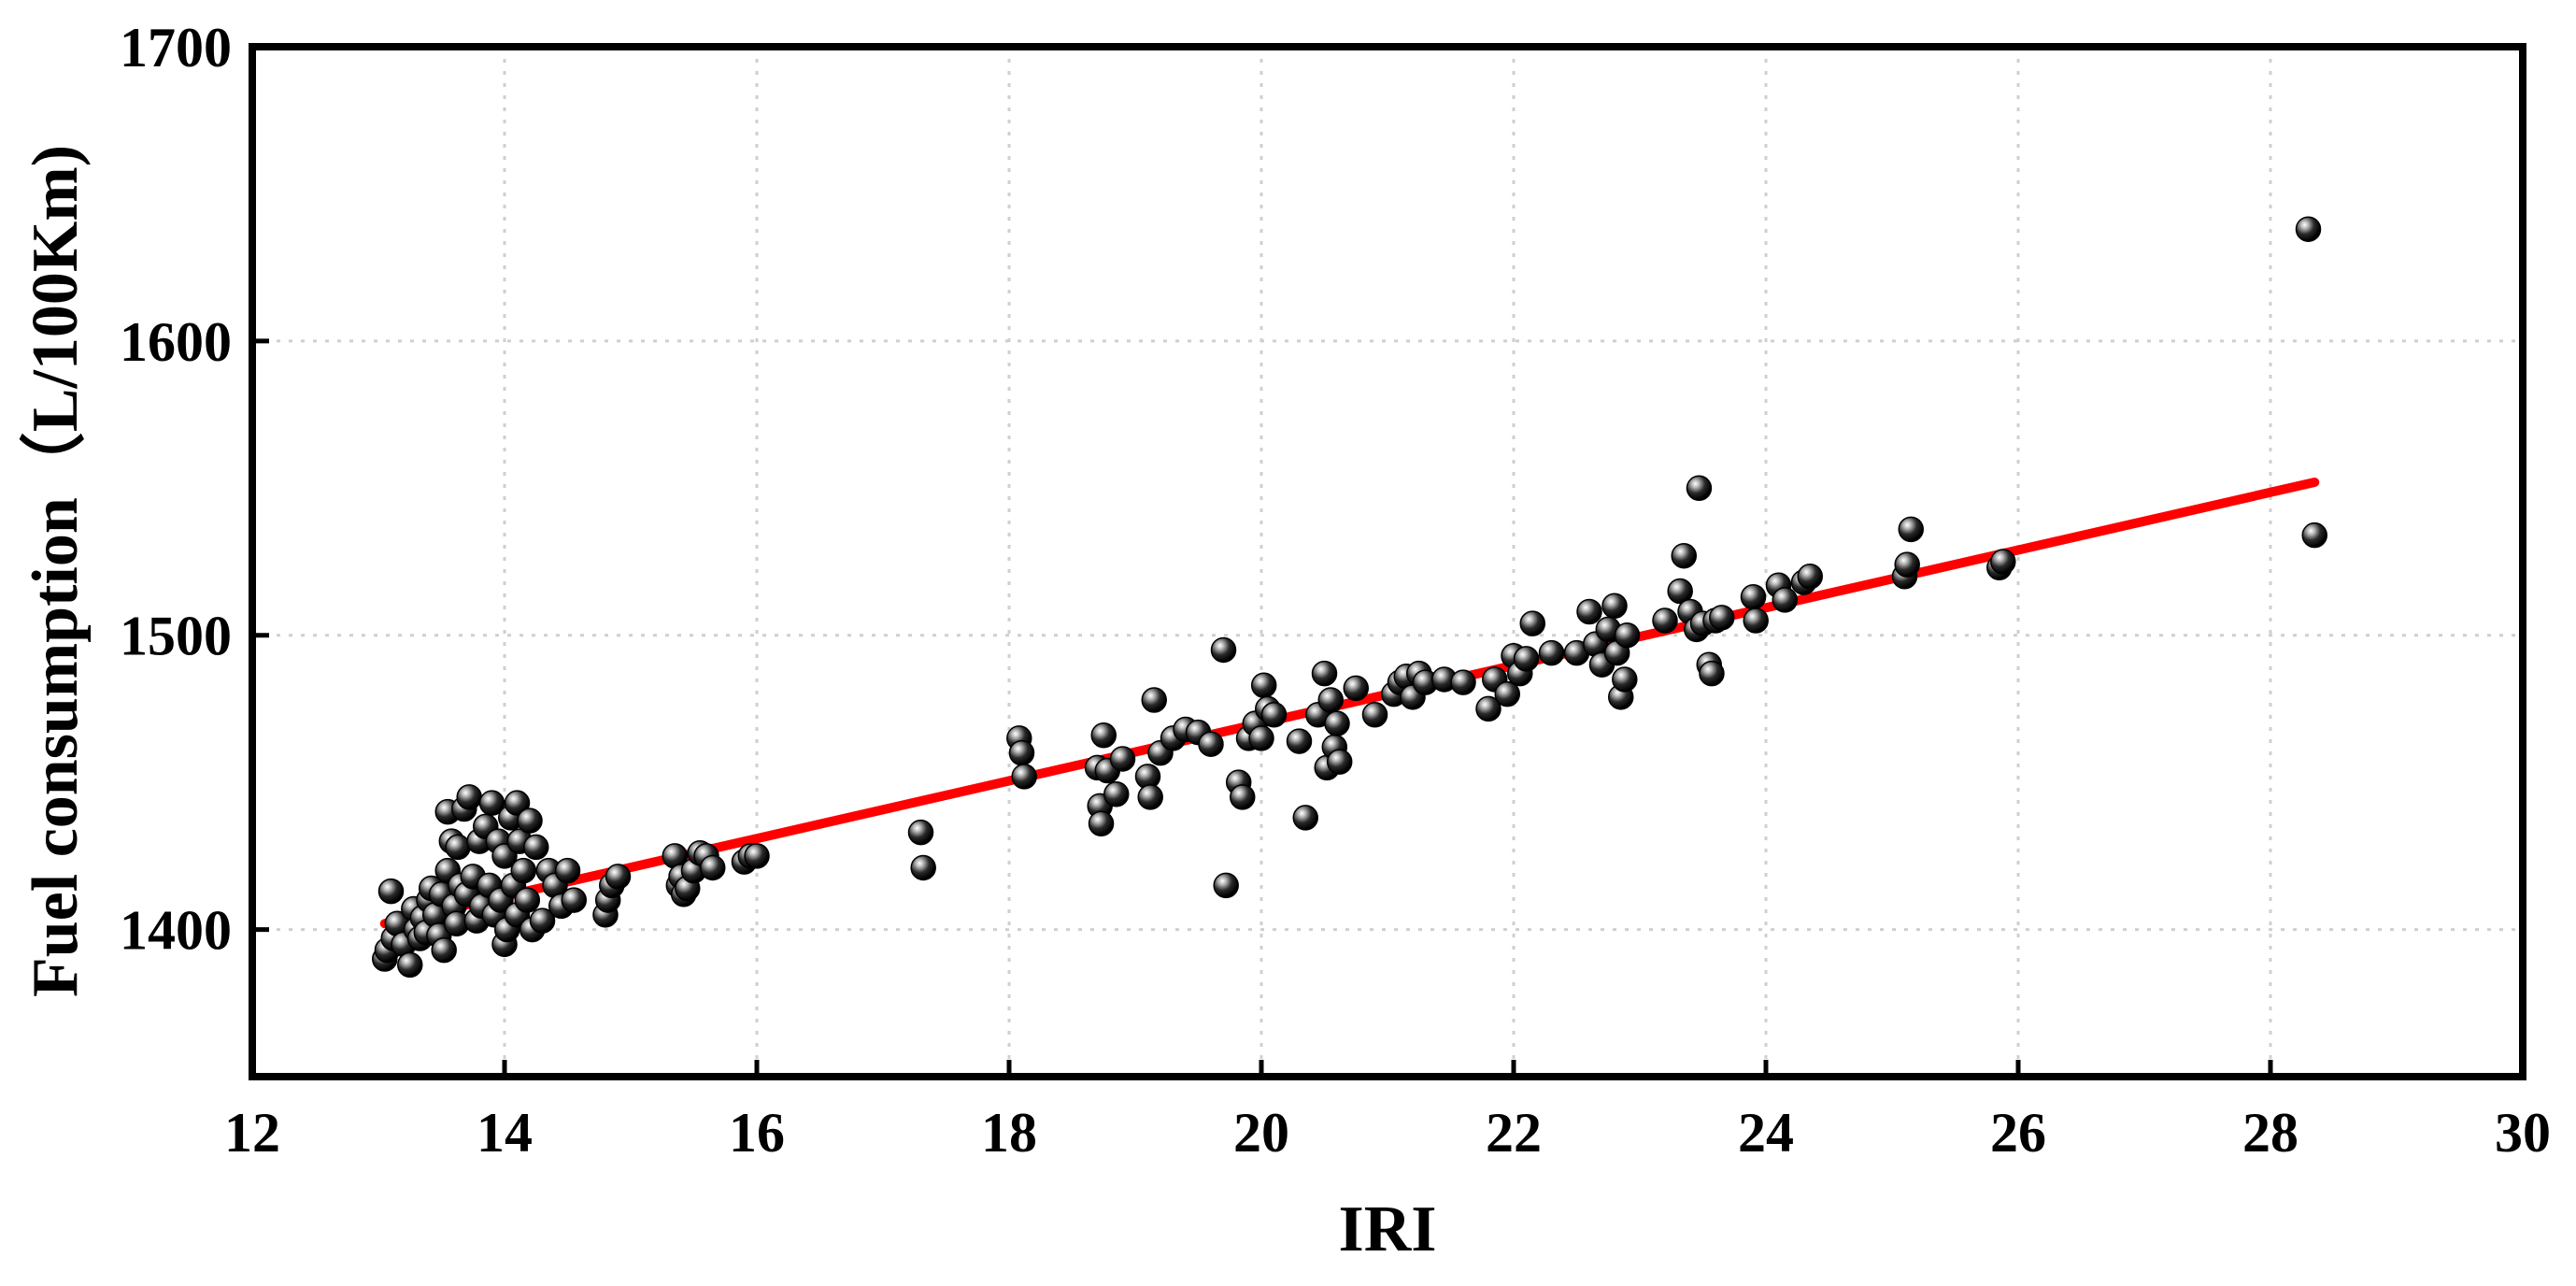 The image size is (2576, 1286). Describe the element at coordinates (1387, 1229) in the screenshot. I see `x-axis-title: IRI` at that location.